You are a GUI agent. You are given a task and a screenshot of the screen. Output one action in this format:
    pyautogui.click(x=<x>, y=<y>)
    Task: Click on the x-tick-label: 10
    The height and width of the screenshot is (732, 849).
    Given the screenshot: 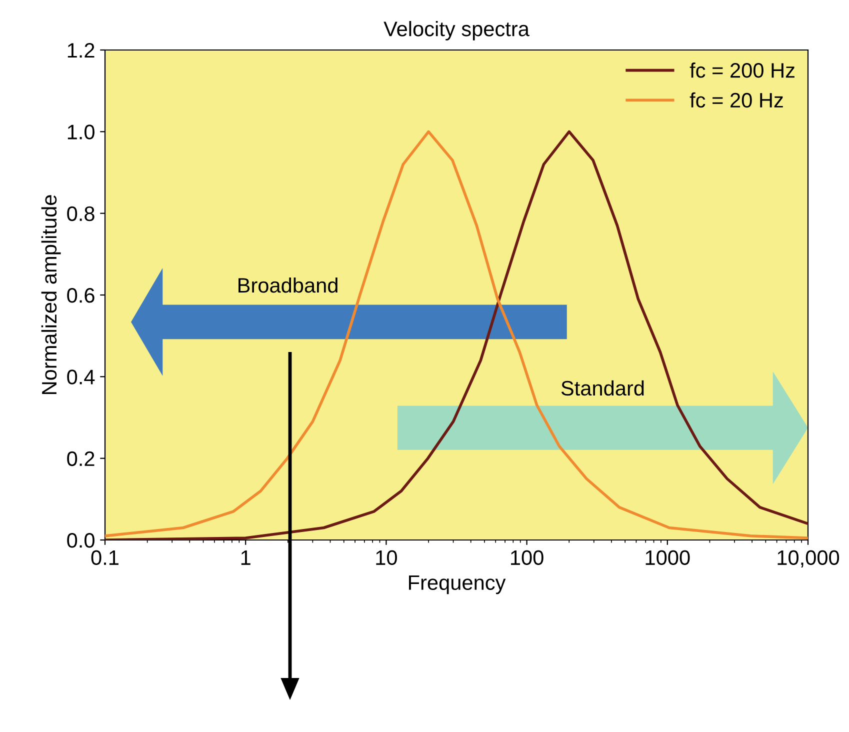 What is the action you would take?
    pyautogui.click(x=386, y=558)
    